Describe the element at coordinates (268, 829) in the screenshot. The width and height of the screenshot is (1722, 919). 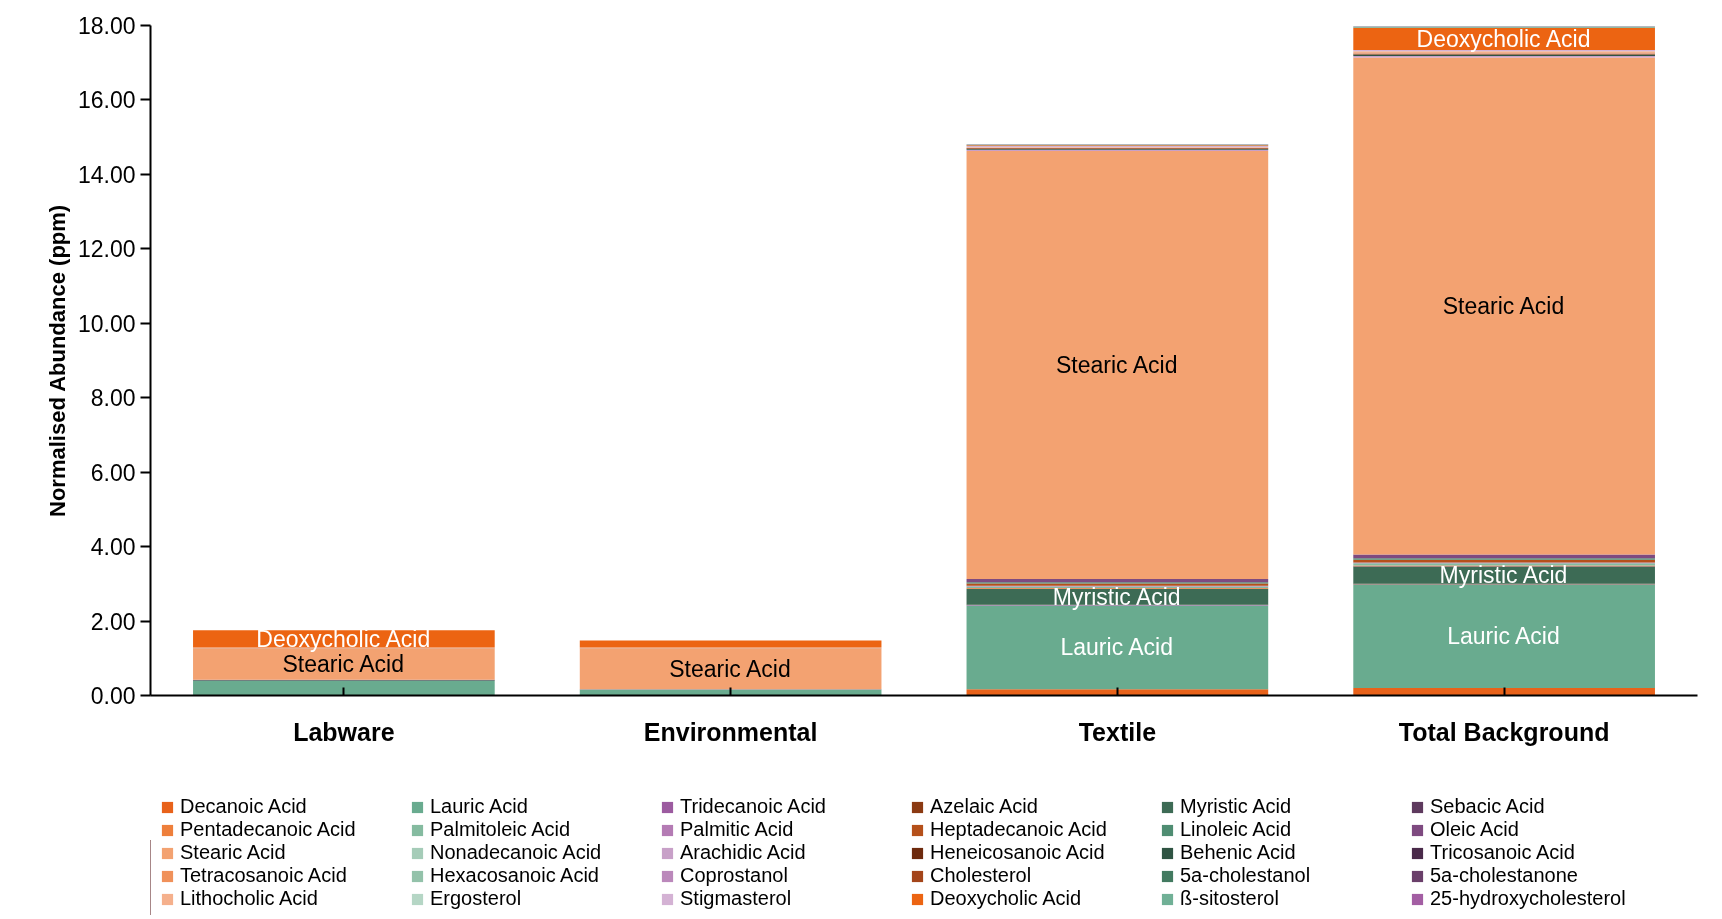
I see `legend-label: Pentadecanoic Acid` at that location.